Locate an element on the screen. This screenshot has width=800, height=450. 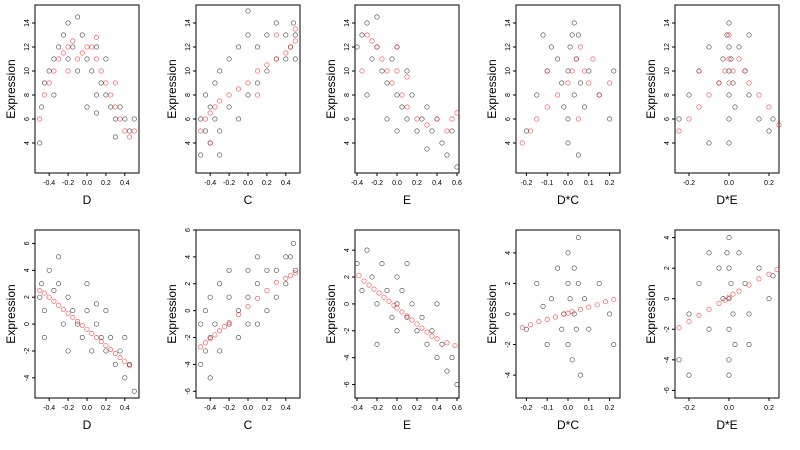
x-axis-label: D is located at coordinates (87, 425).